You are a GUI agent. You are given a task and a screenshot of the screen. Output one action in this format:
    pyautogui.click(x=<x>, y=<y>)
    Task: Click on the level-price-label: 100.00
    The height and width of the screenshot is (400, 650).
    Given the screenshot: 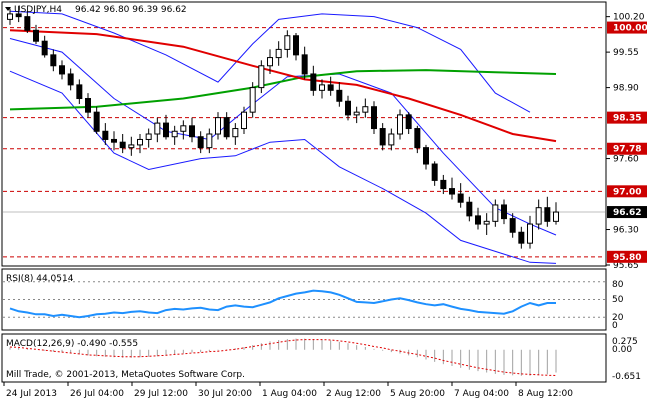 What is the action you would take?
    pyautogui.click(x=630, y=29)
    